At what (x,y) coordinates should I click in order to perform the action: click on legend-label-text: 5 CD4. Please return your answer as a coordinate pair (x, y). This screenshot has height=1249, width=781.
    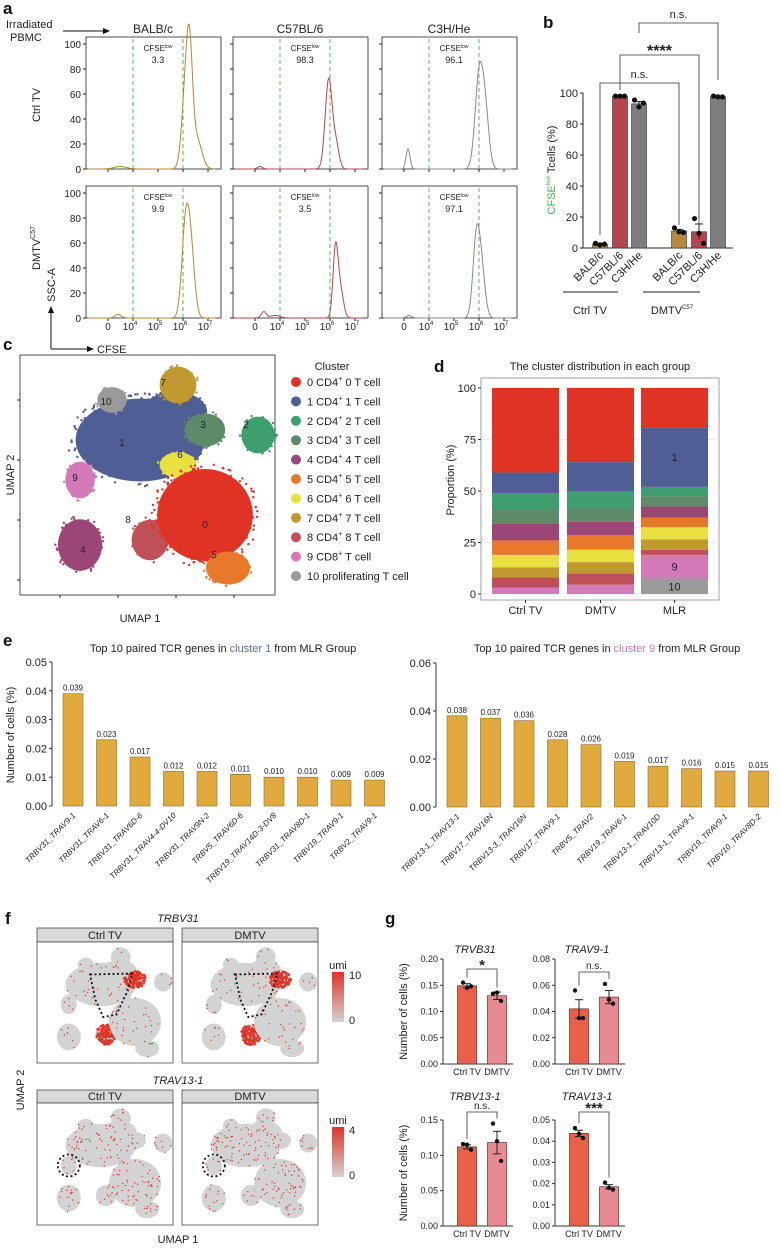
    Looking at the image, I should click on (322, 480).